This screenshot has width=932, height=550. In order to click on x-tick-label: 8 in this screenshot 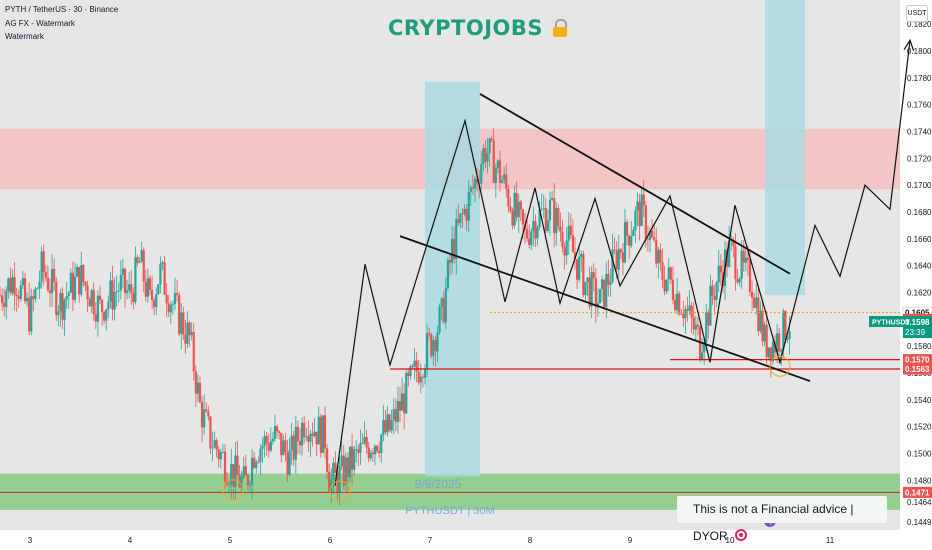, I will do `click(530, 540)`.